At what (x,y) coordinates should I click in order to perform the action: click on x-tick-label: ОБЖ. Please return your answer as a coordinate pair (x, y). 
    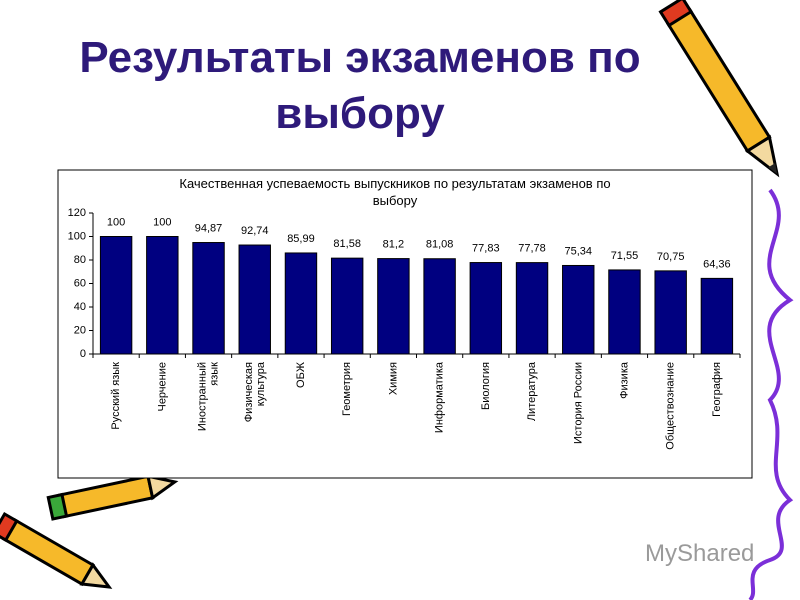
    Looking at the image, I should click on (300, 375).